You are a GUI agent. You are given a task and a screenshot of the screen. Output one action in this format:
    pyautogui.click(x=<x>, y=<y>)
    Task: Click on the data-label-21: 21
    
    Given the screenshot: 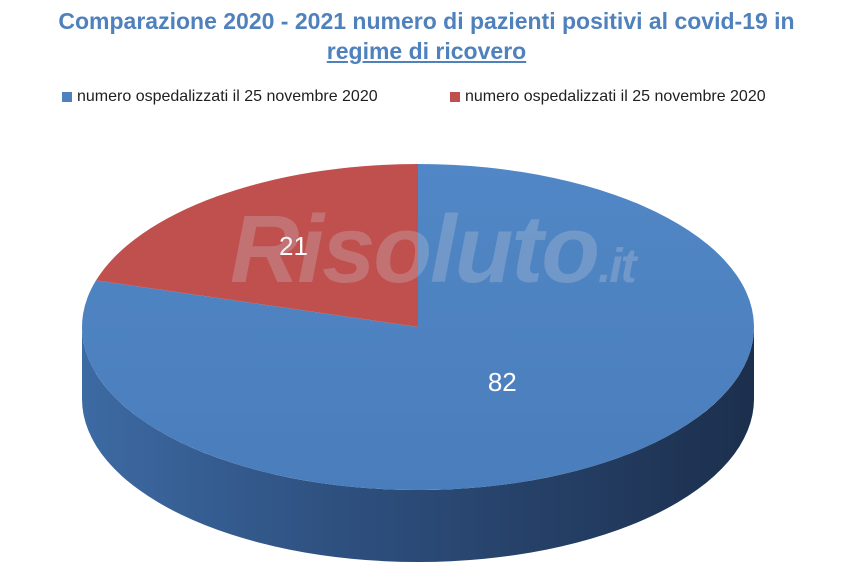 What is the action you would take?
    pyautogui.click(x=293, y=246)
    